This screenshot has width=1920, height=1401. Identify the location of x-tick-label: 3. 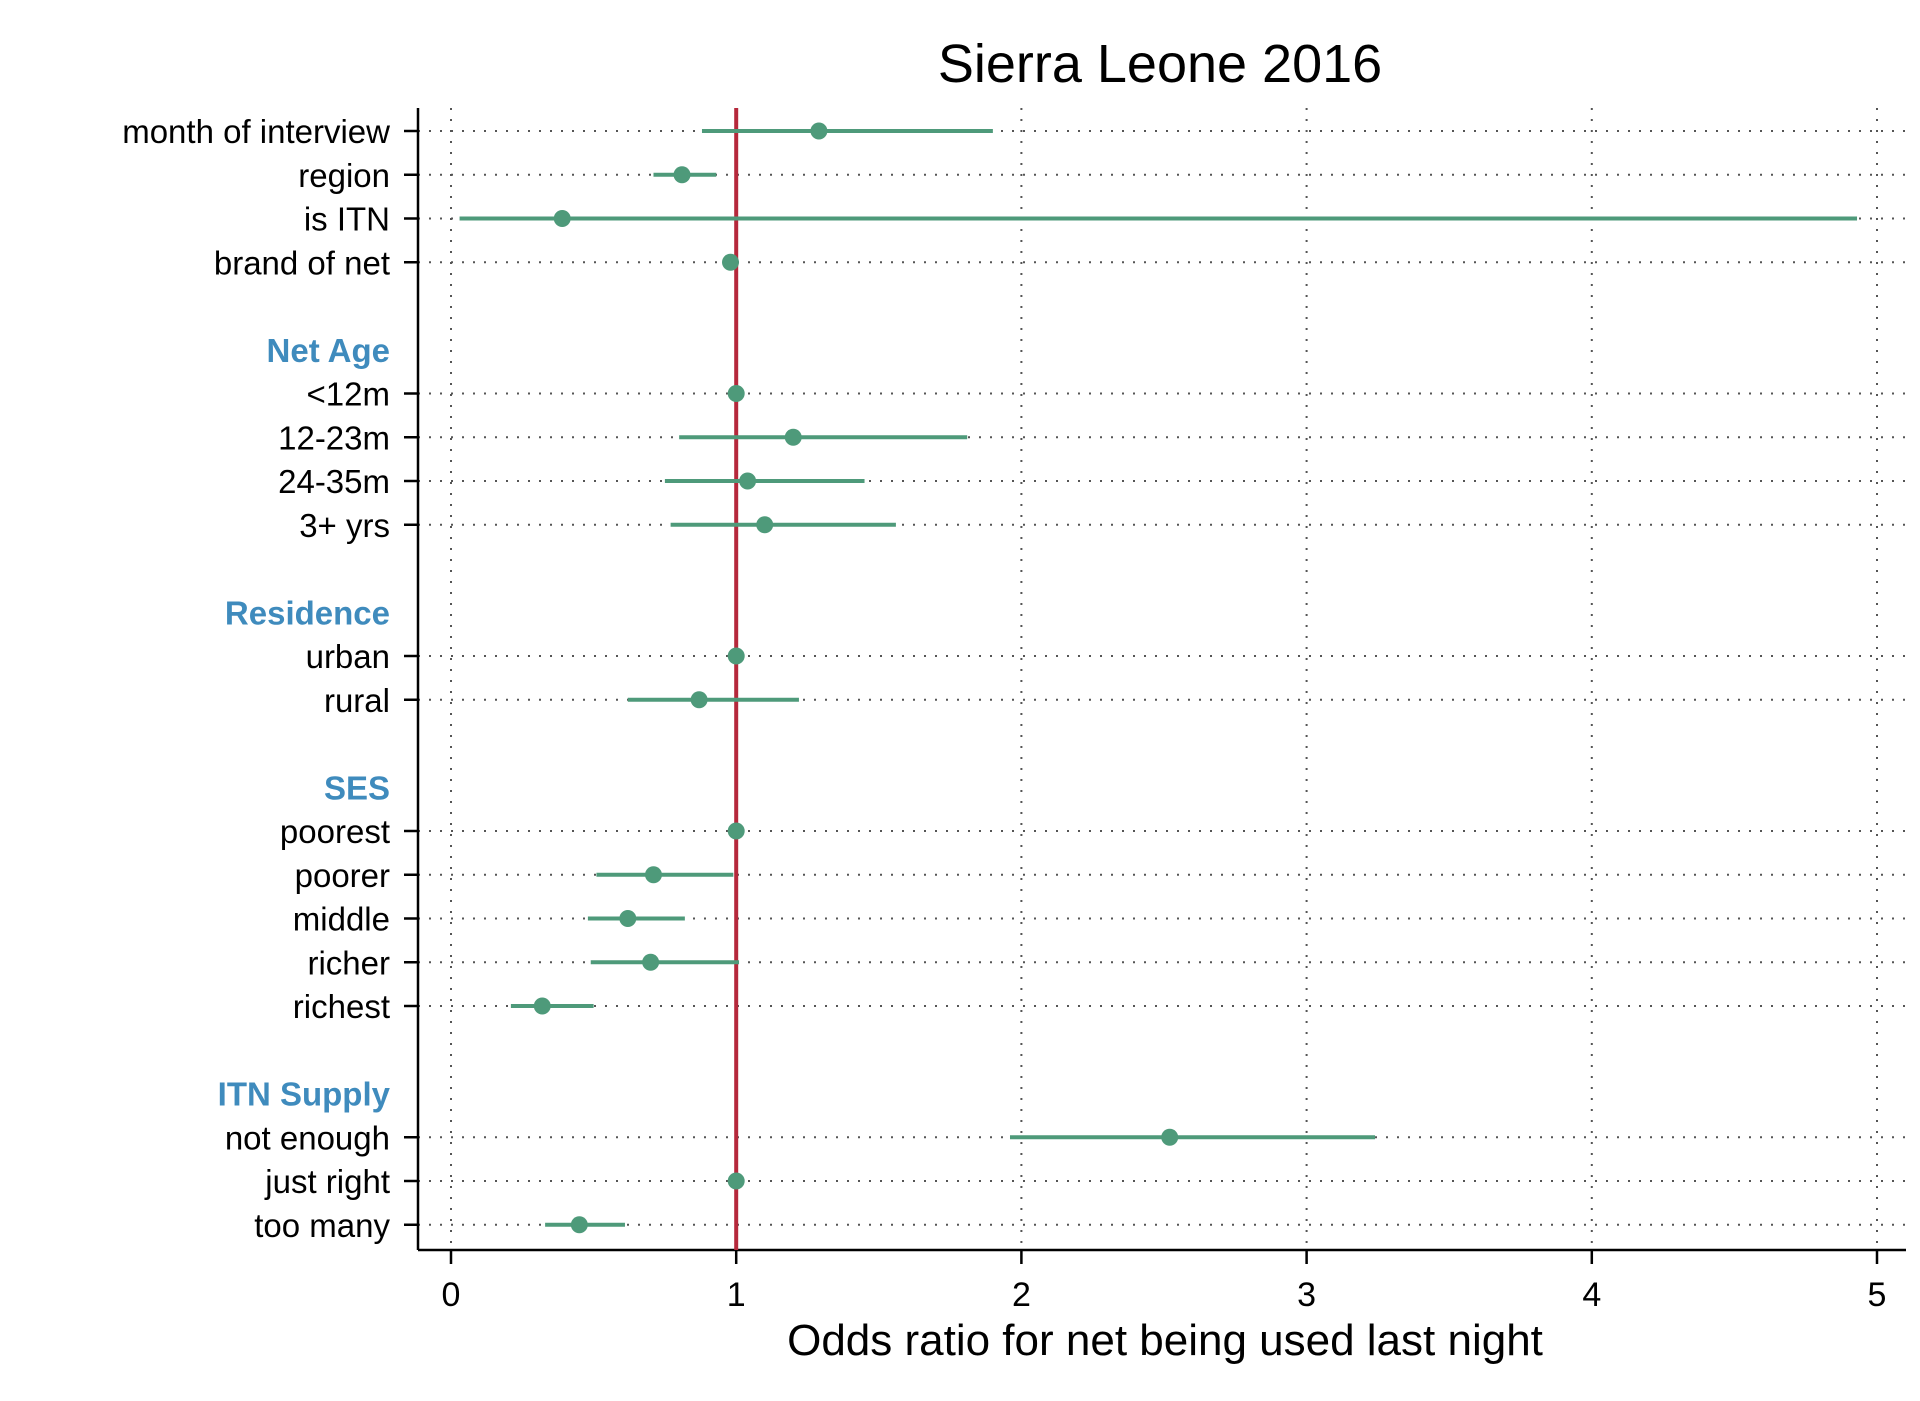
(1306, 1295).